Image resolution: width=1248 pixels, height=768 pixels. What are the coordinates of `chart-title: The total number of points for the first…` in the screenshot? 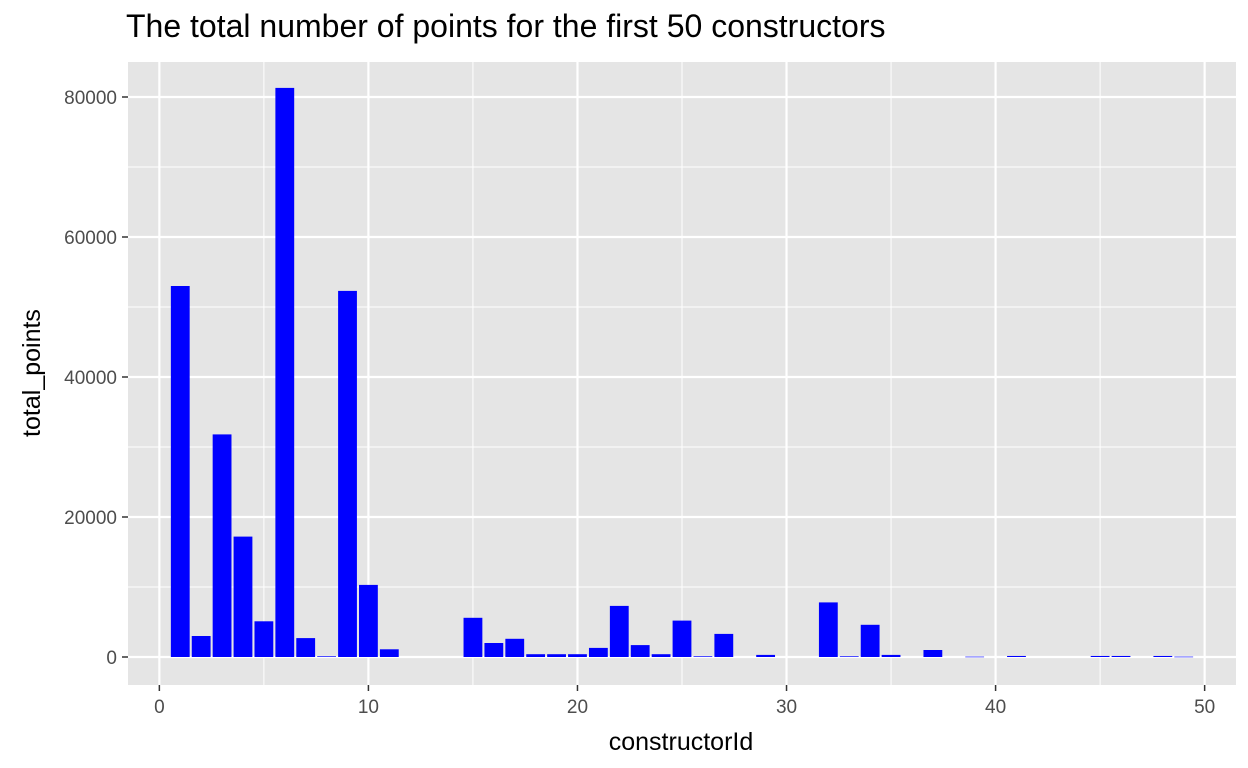 It's located at (506, 26).